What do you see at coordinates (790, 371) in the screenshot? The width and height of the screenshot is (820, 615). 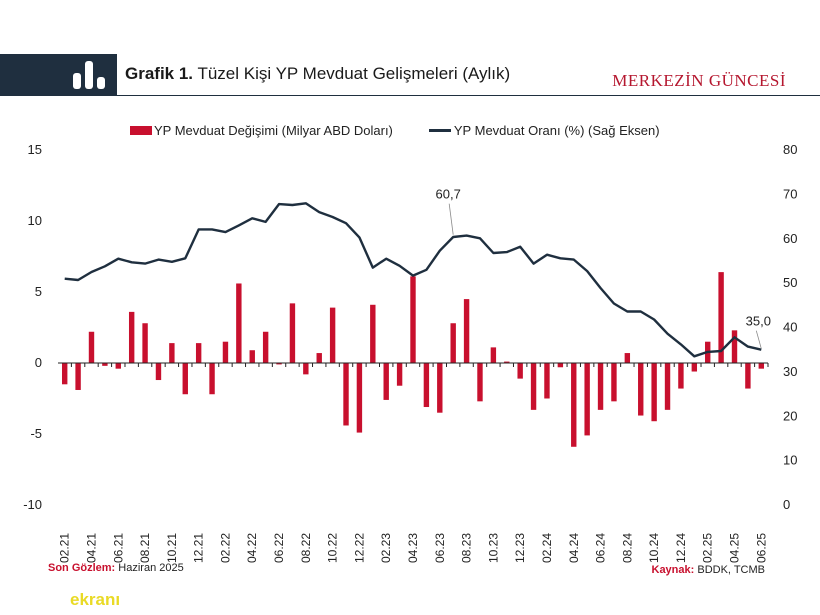 I see `right-axis-tick-label: 30` at bounding box center [790, 371].